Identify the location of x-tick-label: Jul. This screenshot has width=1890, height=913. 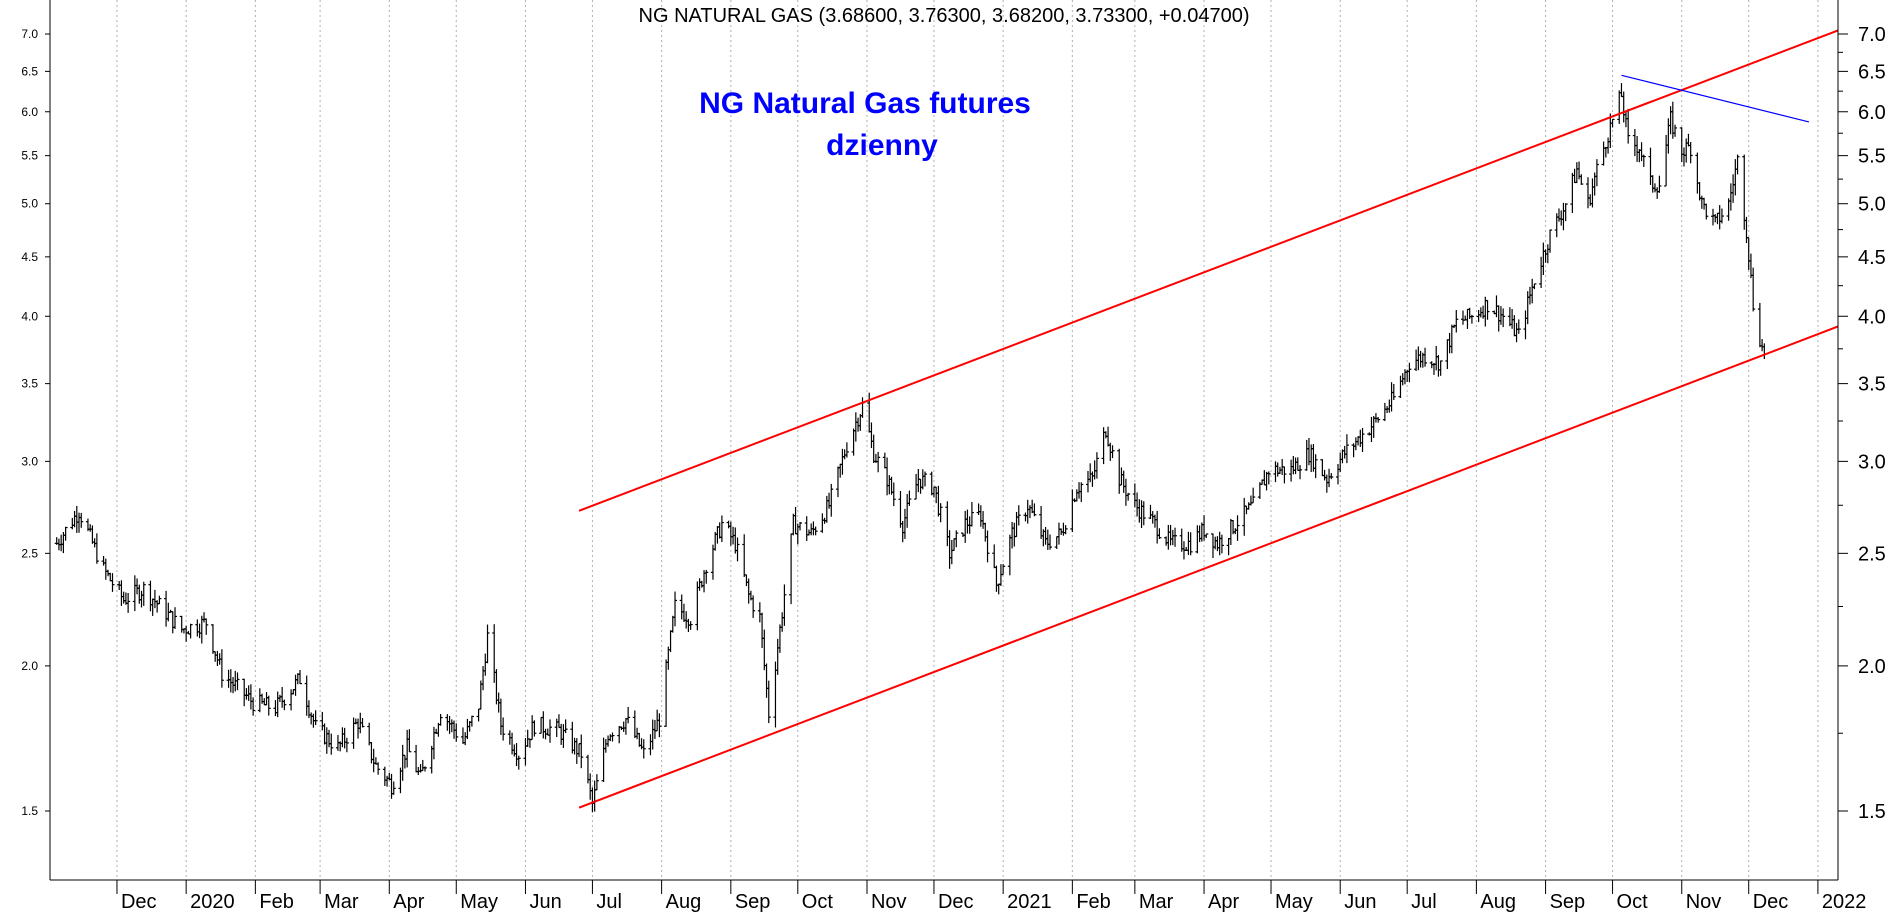
(1424, 902).